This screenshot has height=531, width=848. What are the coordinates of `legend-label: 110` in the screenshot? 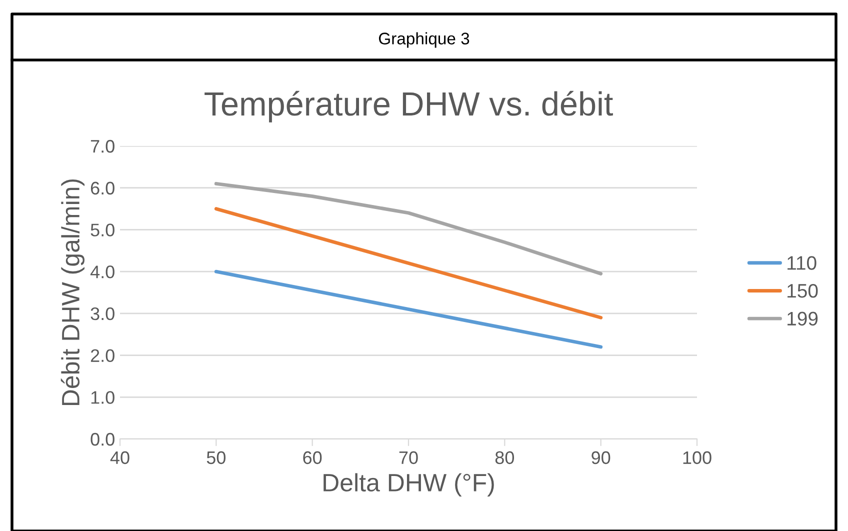 It's located at (802, 263).